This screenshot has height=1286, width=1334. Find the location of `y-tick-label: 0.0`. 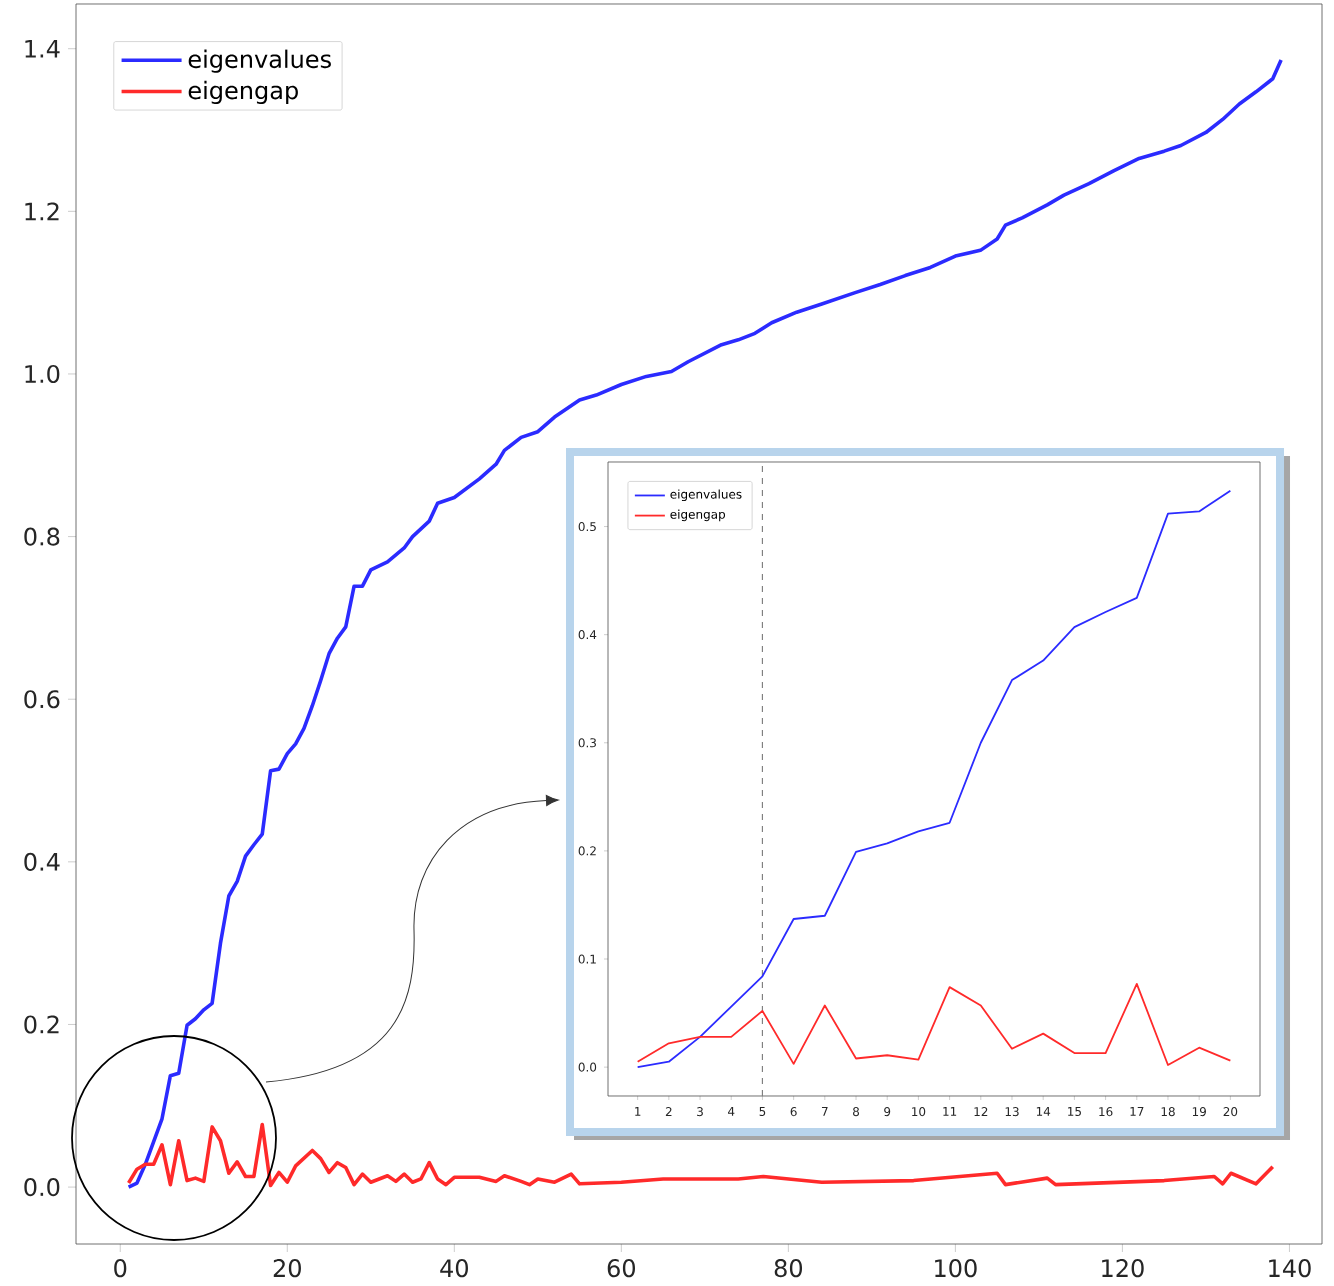

y-tick-label: 0.0 is located at coordinates (42, 1187).